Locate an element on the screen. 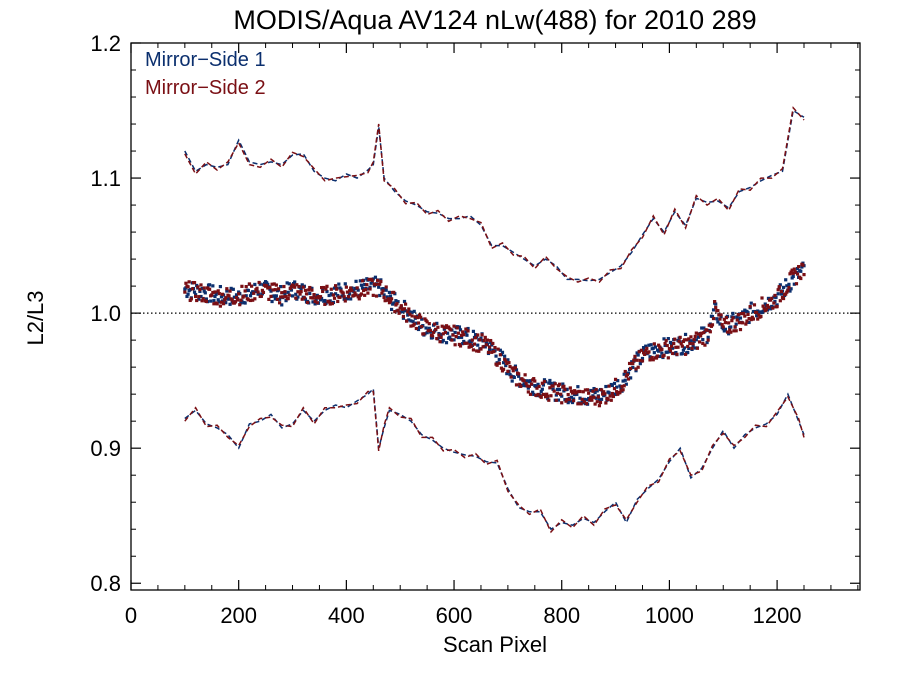  y-axis-label: L2/L3 is located at coordinates (35, 317).